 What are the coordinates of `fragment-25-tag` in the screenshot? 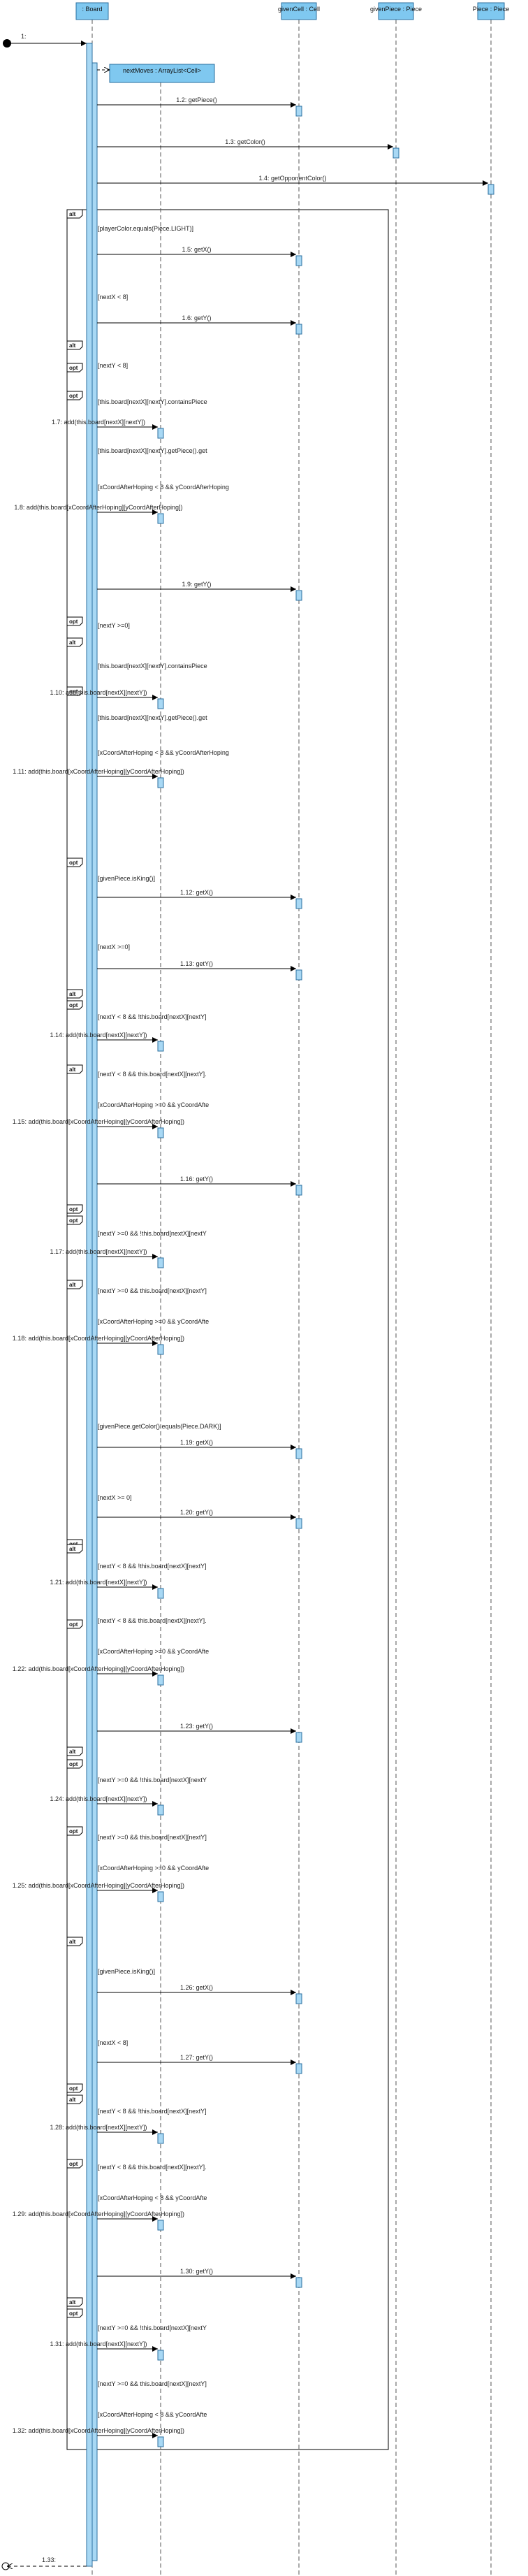 It's located at (74, 2313).